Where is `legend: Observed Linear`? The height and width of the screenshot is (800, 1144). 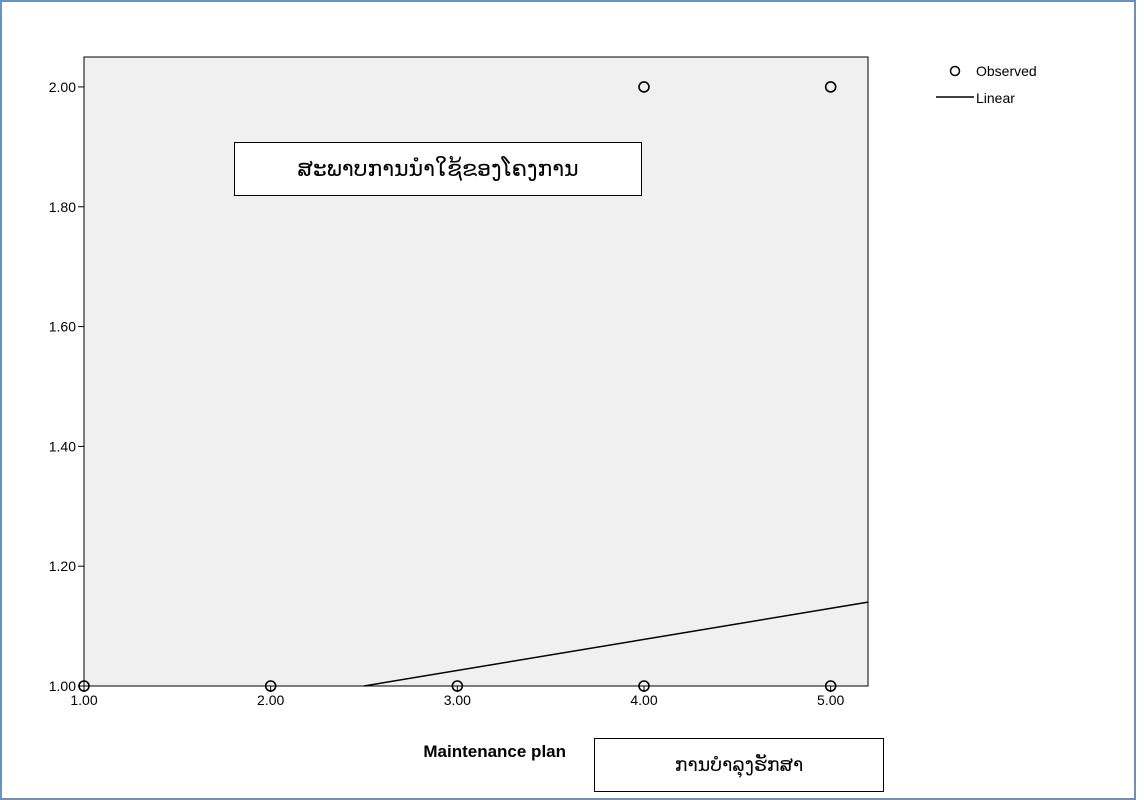
legend: Observed Linear is located at coordinates (986, 84).